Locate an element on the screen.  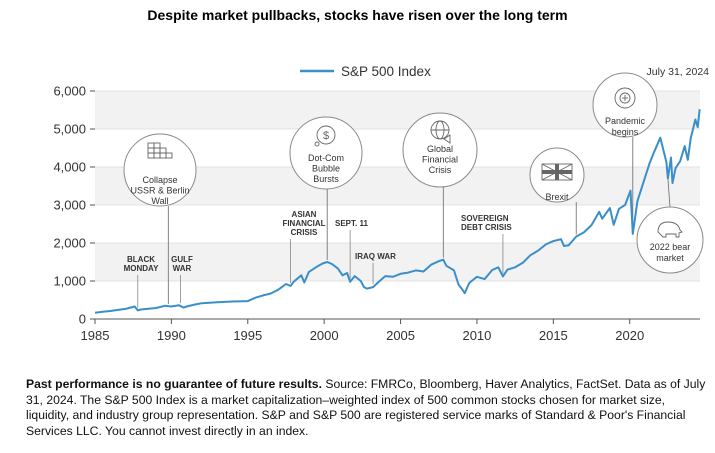
event-label: Global is located at coordinates (440, 149).